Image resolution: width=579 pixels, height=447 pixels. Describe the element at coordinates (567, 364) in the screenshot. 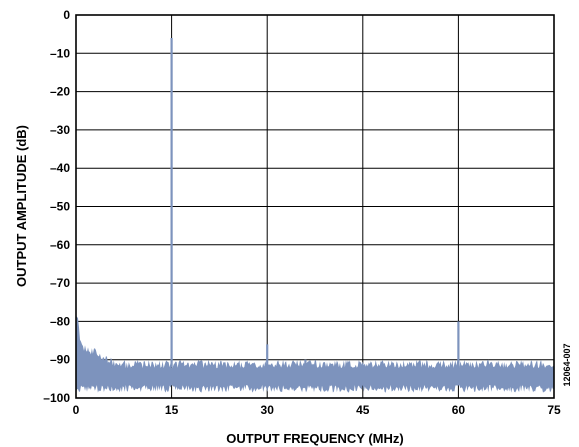

I see `figure-id-label: 12064-007` at that location.